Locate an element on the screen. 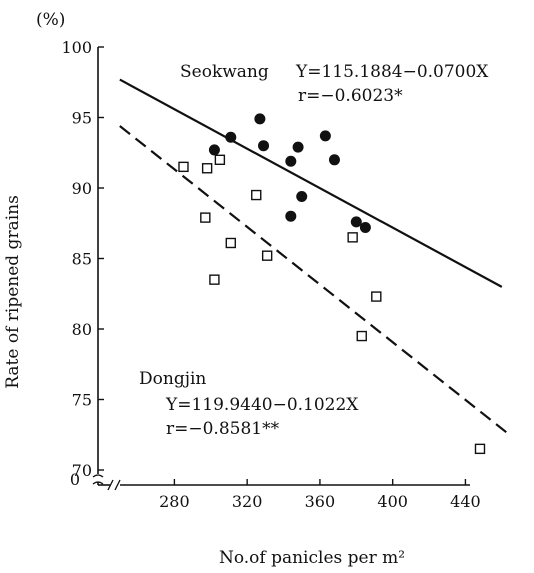  series-label-dongjin: Dongjin is located at coordinates (172, 379).